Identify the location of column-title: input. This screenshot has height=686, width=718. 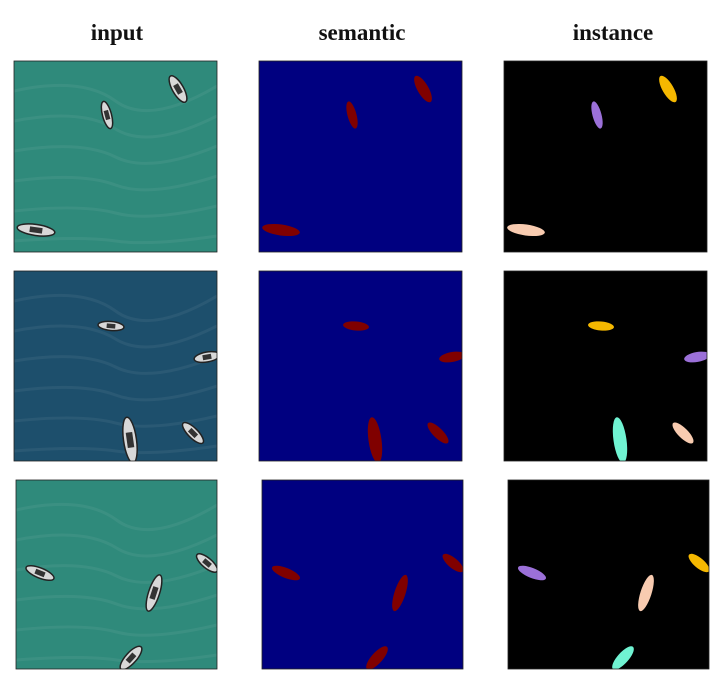
(117, 32).